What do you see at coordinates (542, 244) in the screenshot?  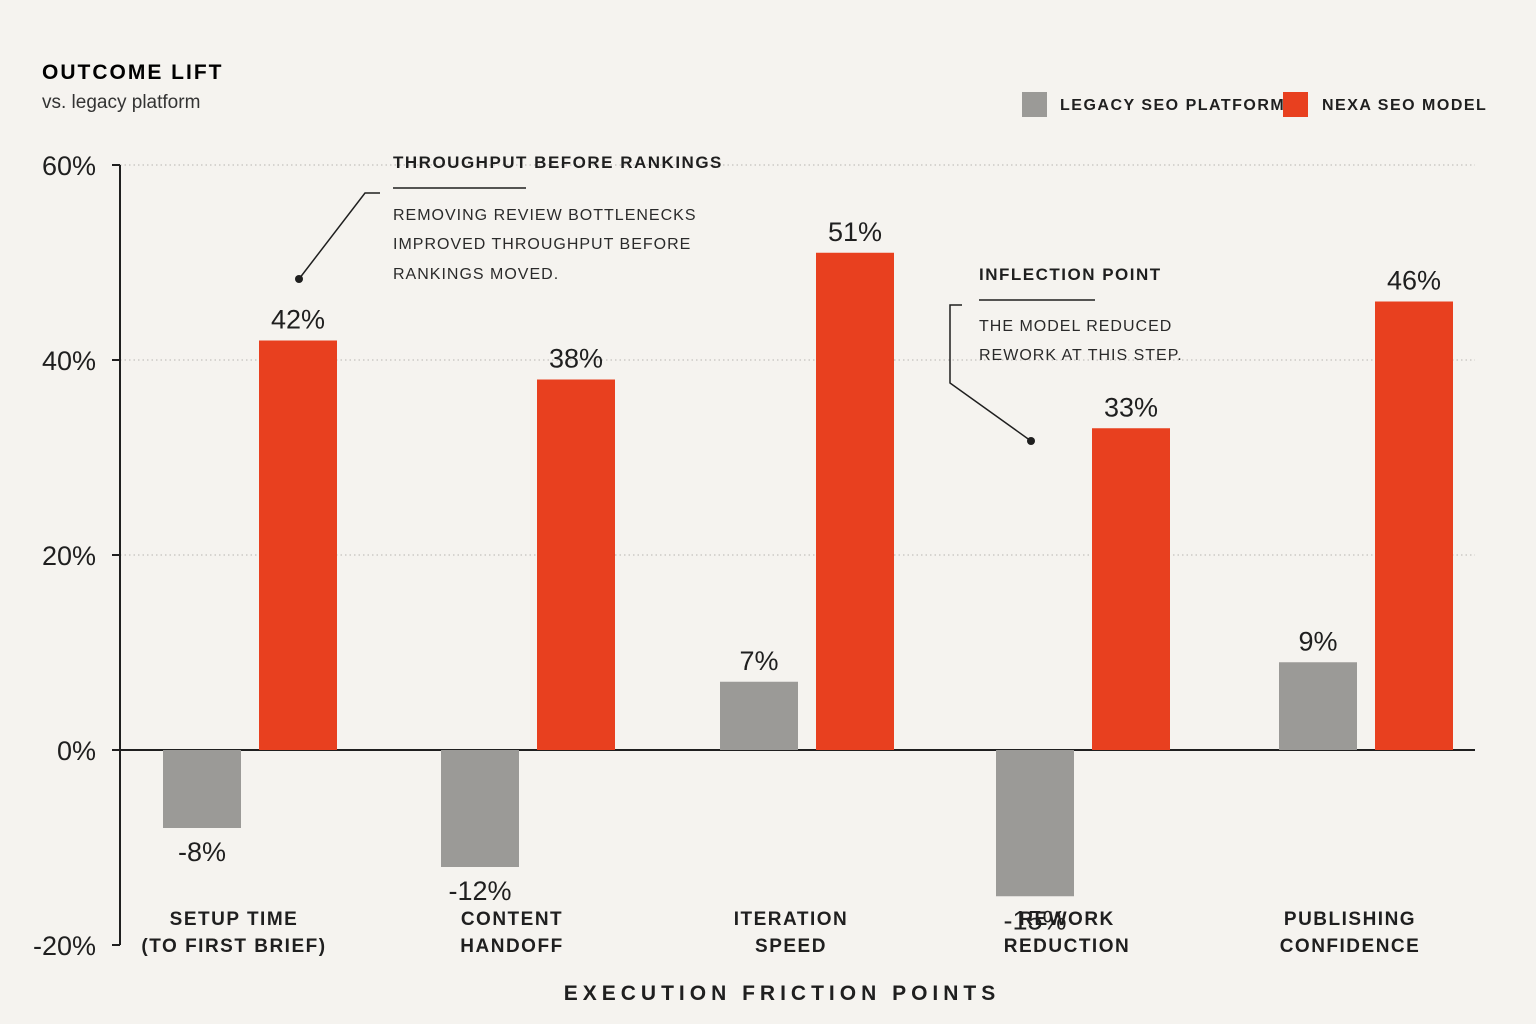 I see `annotation-throughput-line: IMPROVED THROUGHPUT BEFORE` at bounding box center [542, 244].